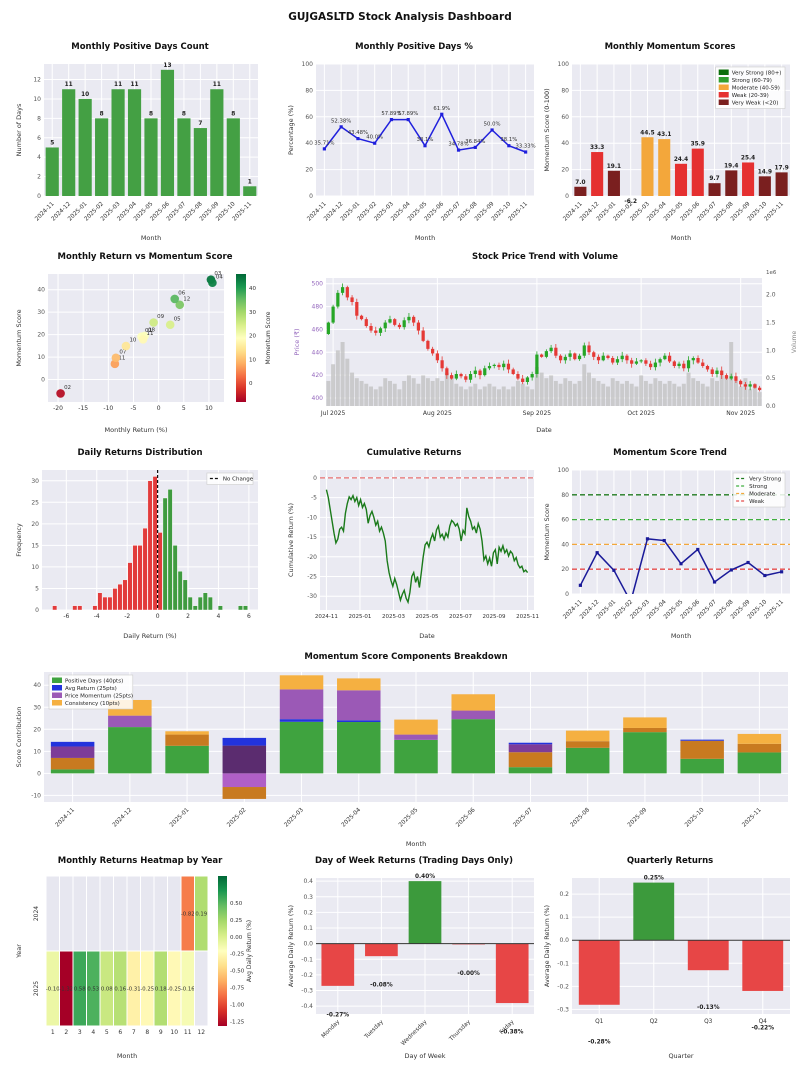 This screenshot has height=1066, width=800. Describe the element at coordinates (414, 47) in the screenshot. I see `chart-title: Monthly Positive Days %` at that location.